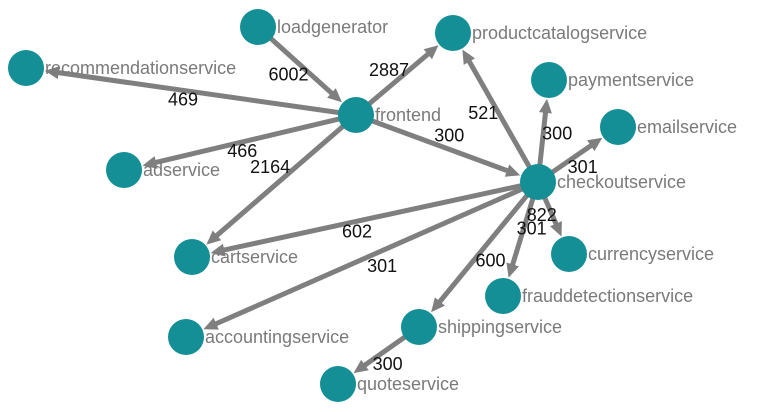 The image size is (760, 412). I want to click on node-label: checkoutservice, so click(621, 182).